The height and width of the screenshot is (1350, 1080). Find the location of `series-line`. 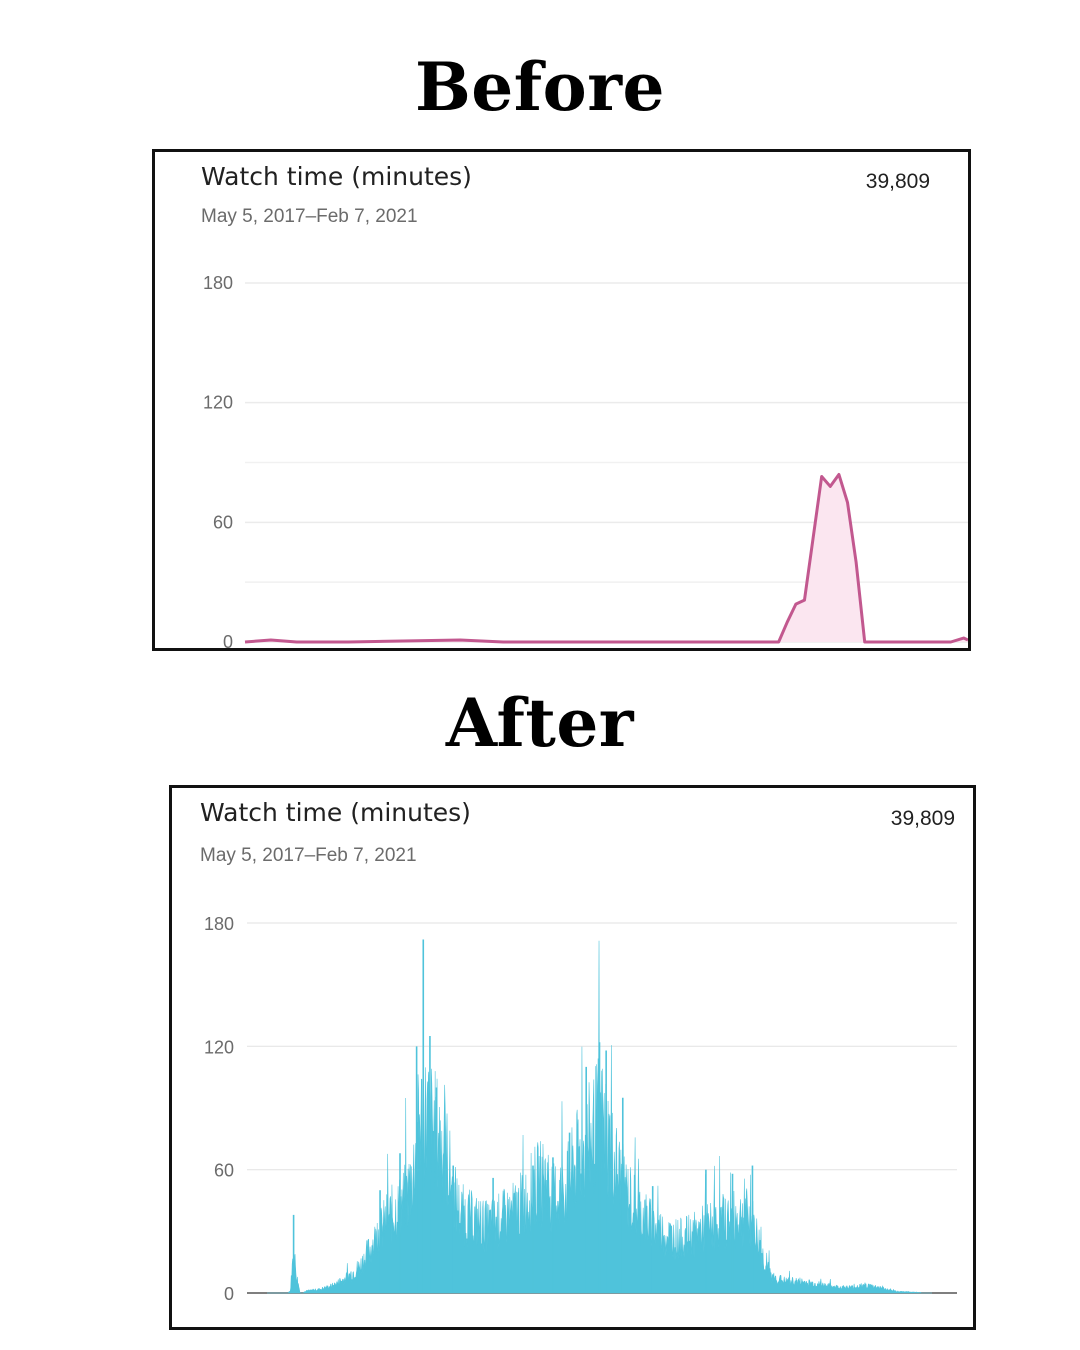

series-line is located at coordinates (606, 558).